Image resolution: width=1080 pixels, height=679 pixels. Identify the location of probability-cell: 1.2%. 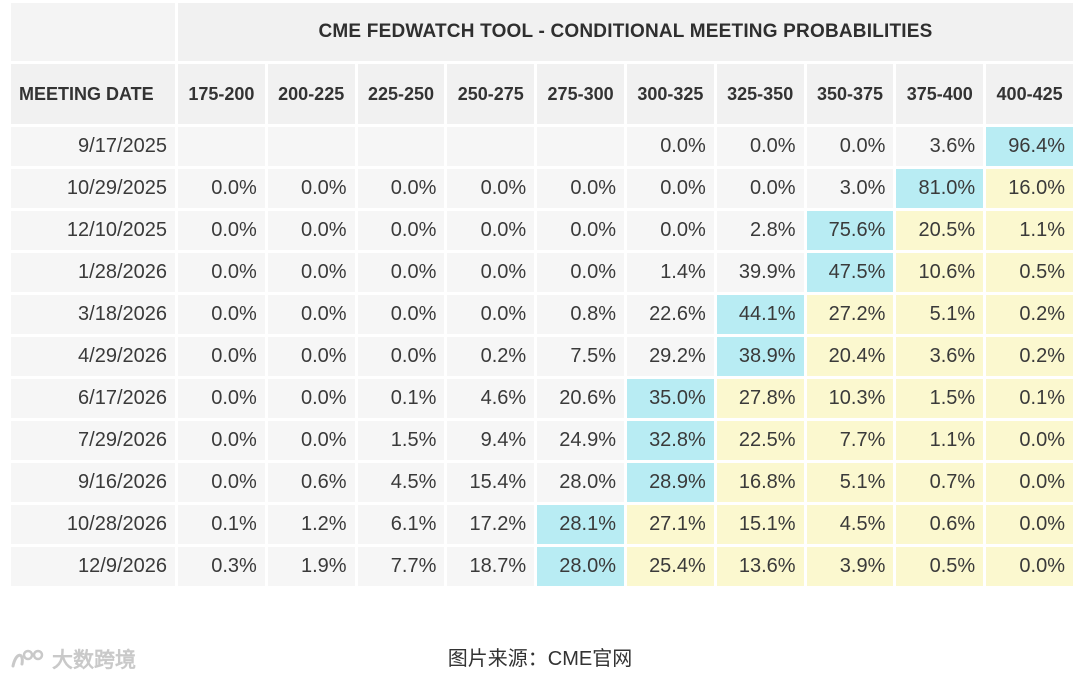
(311, 524).